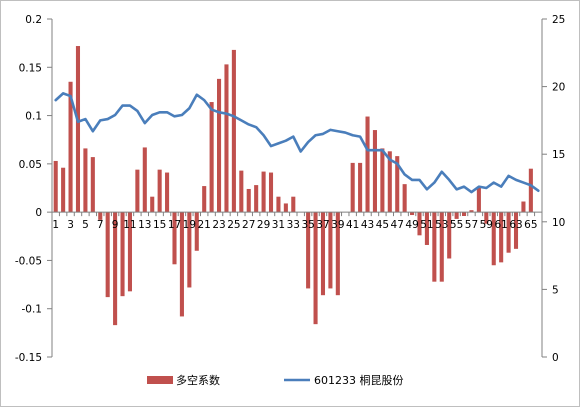  Describe the element at coordinates (456, 225) in the screenshot. I see `x-tick-label: 55` at that location.